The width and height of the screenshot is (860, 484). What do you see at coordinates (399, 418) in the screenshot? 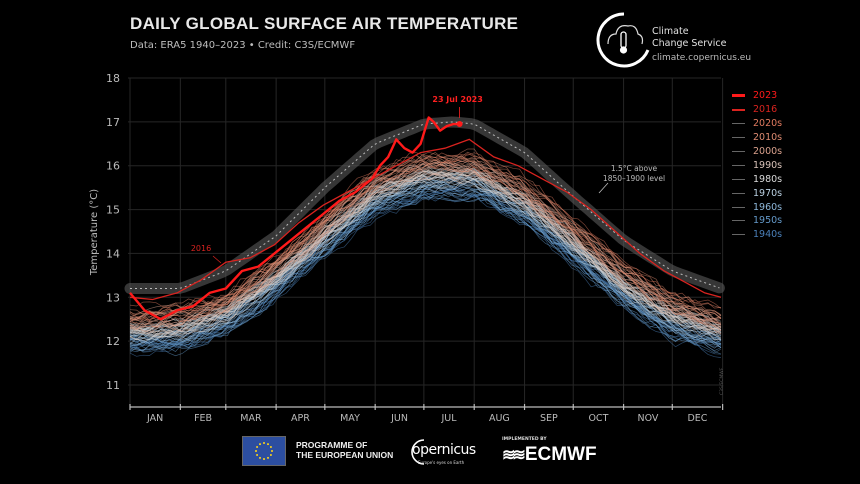
I see `x-tick-label: JUN` at bounding box center [399, 418].